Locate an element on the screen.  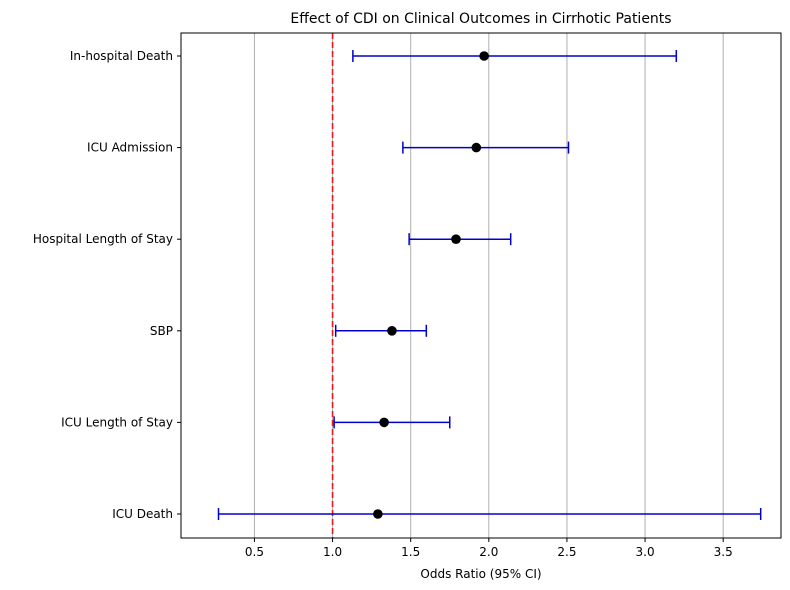
x-tick-label-1: 1.0 is located at coordinates (332, 552).